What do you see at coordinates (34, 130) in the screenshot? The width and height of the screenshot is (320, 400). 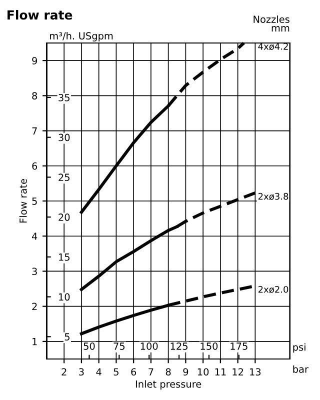 I see `y-tick-label: 7` at bounding box center [34, 130].